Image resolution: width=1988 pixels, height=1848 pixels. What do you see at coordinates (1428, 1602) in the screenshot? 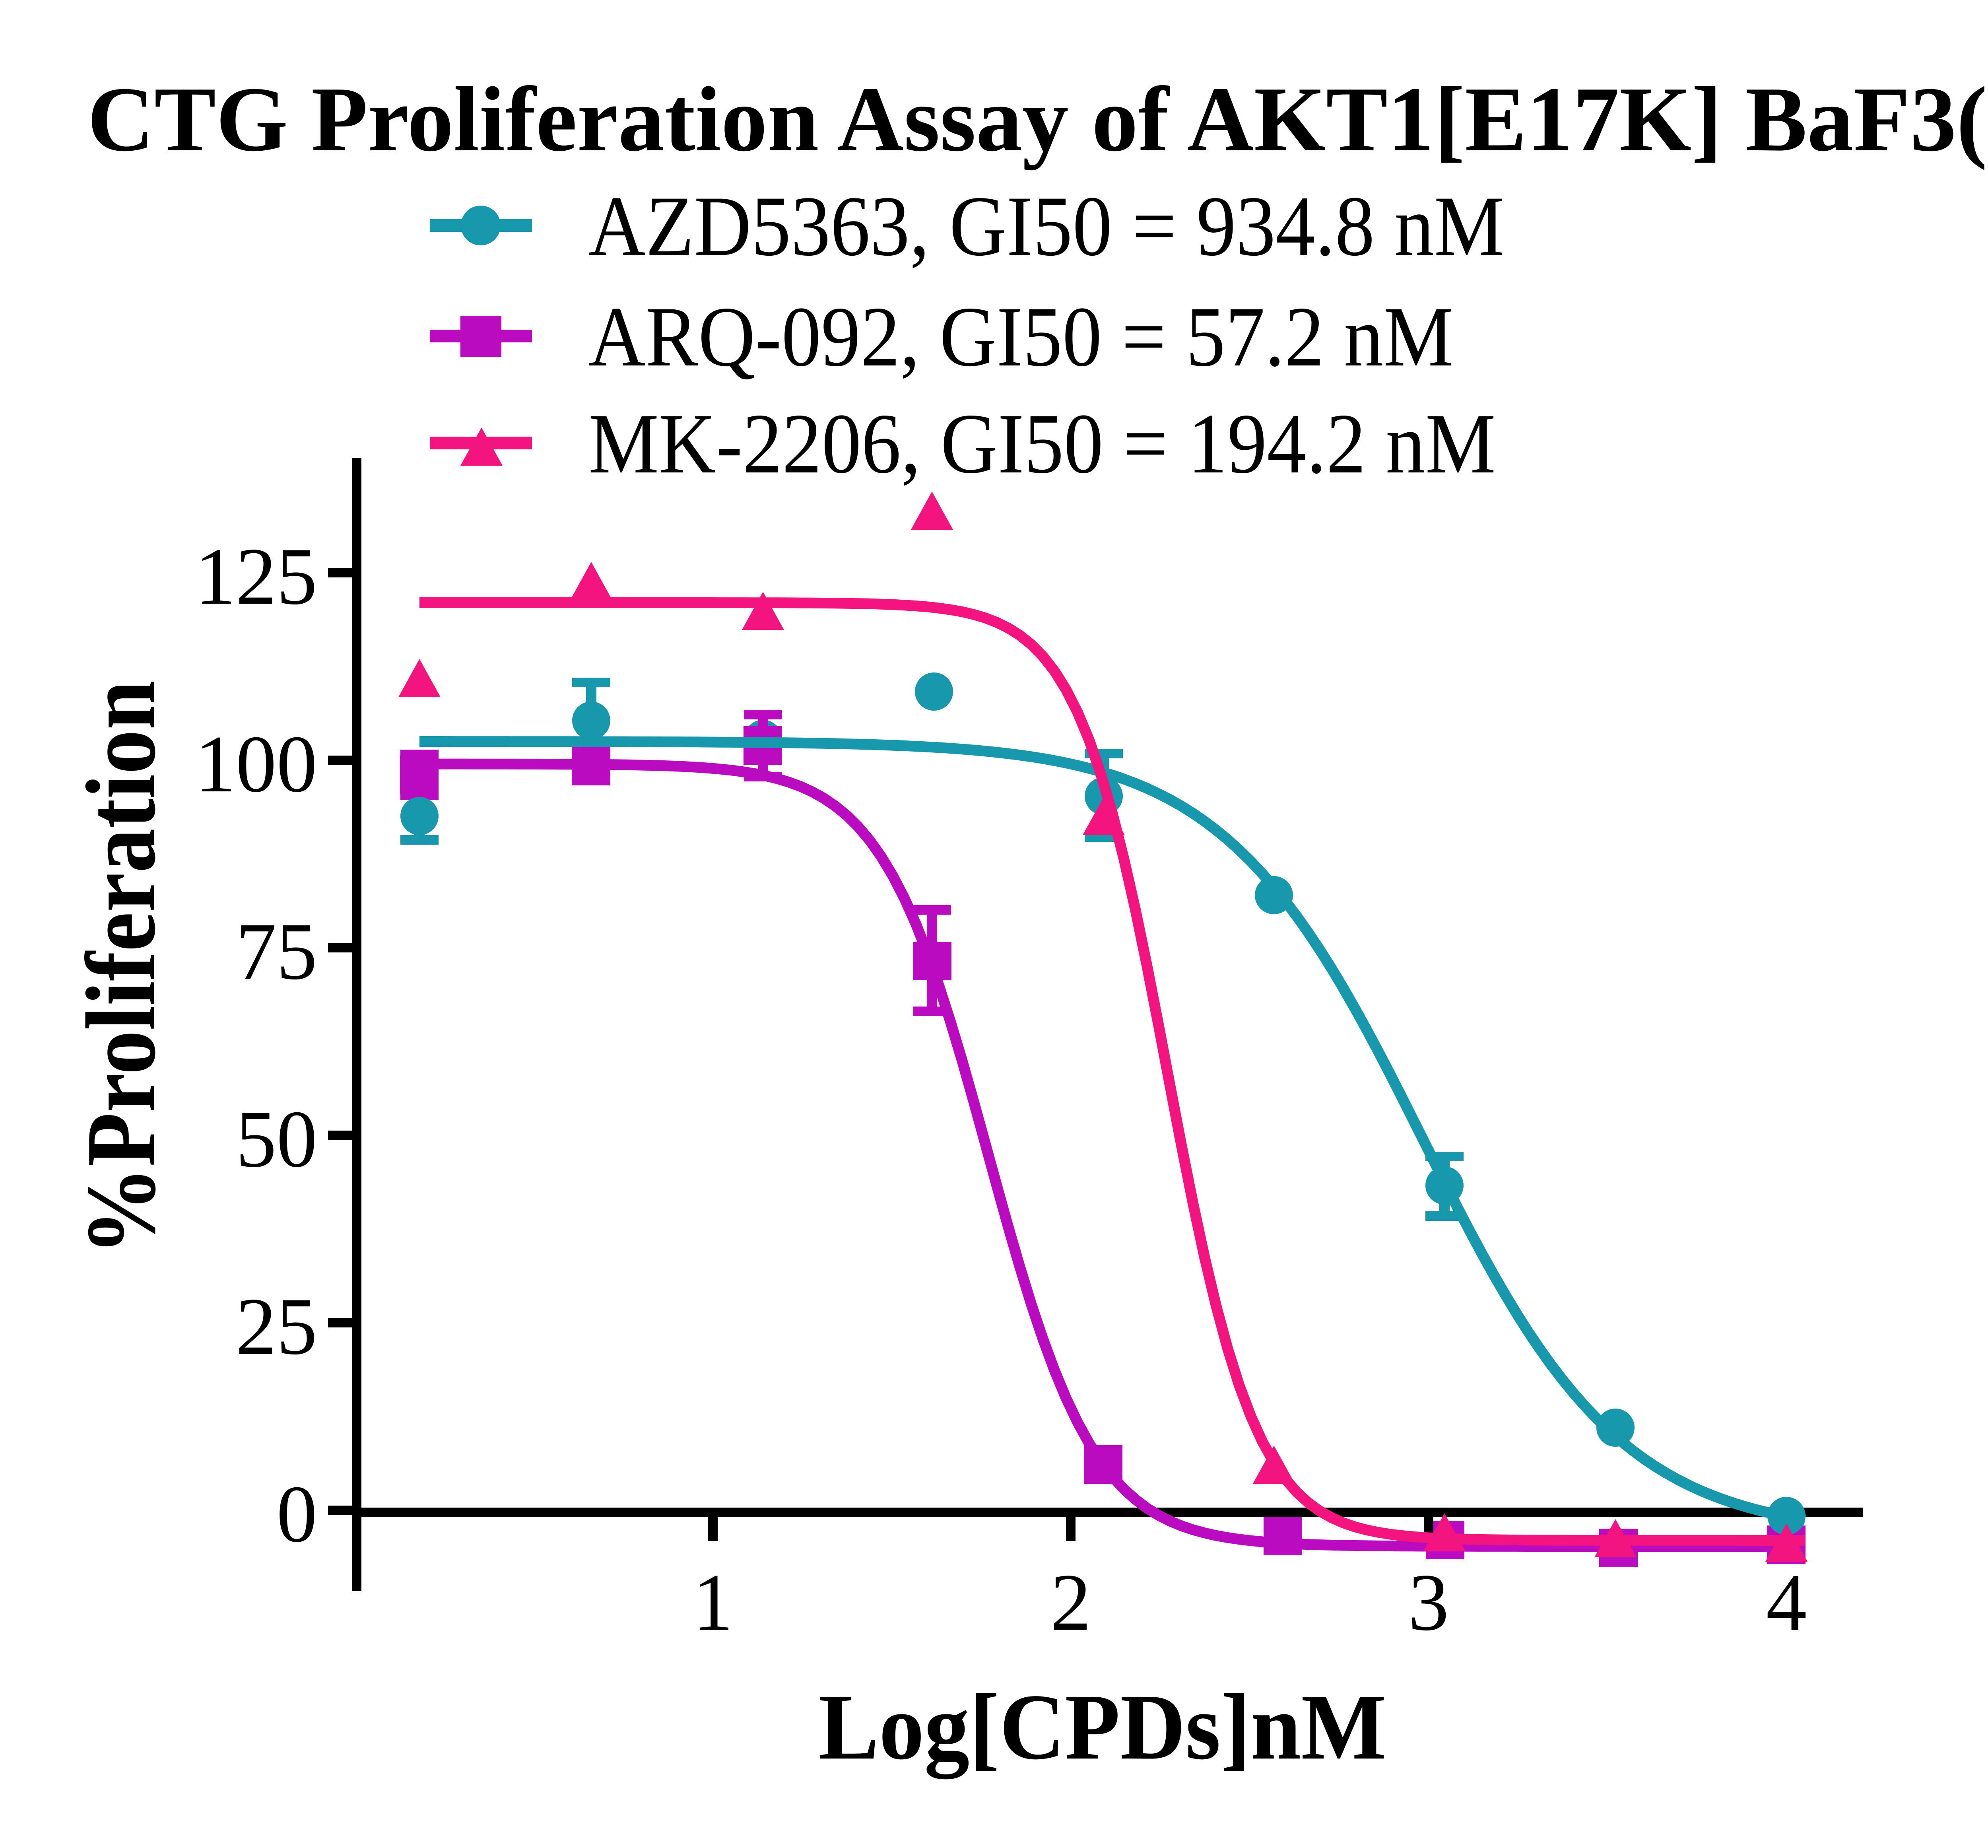
I see `svg-text: 3` at bounding box center [1428, 1602].